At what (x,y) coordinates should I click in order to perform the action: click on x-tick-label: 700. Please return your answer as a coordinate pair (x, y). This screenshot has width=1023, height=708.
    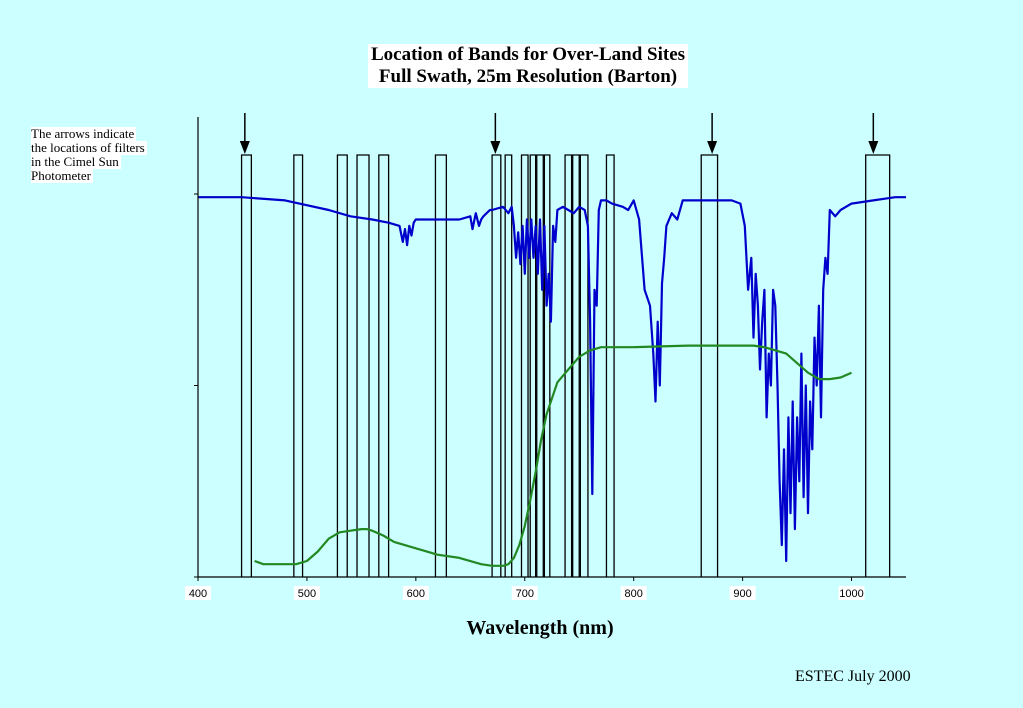
    Looking at the image, I should click on (525, 594).